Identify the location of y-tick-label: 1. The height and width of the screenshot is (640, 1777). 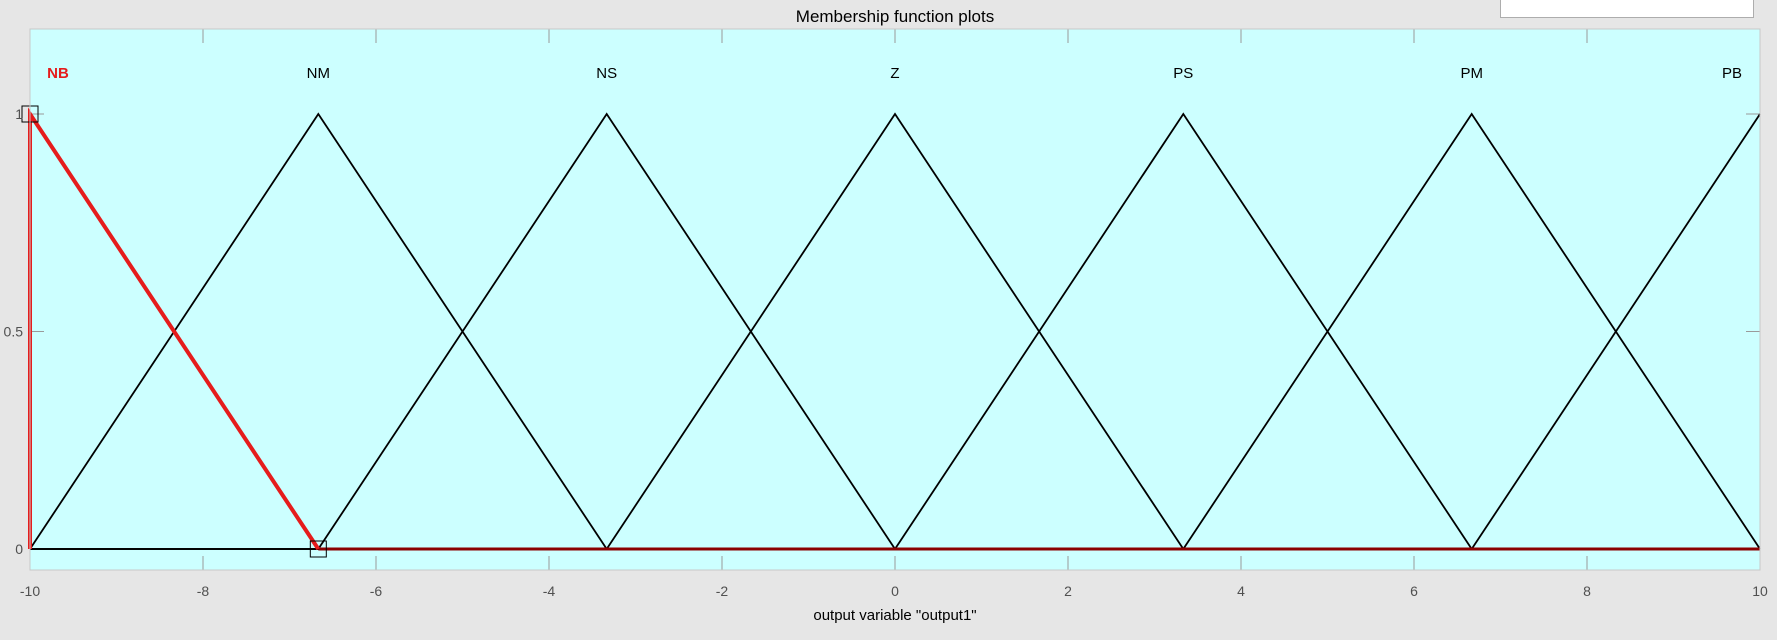
(19, 114).